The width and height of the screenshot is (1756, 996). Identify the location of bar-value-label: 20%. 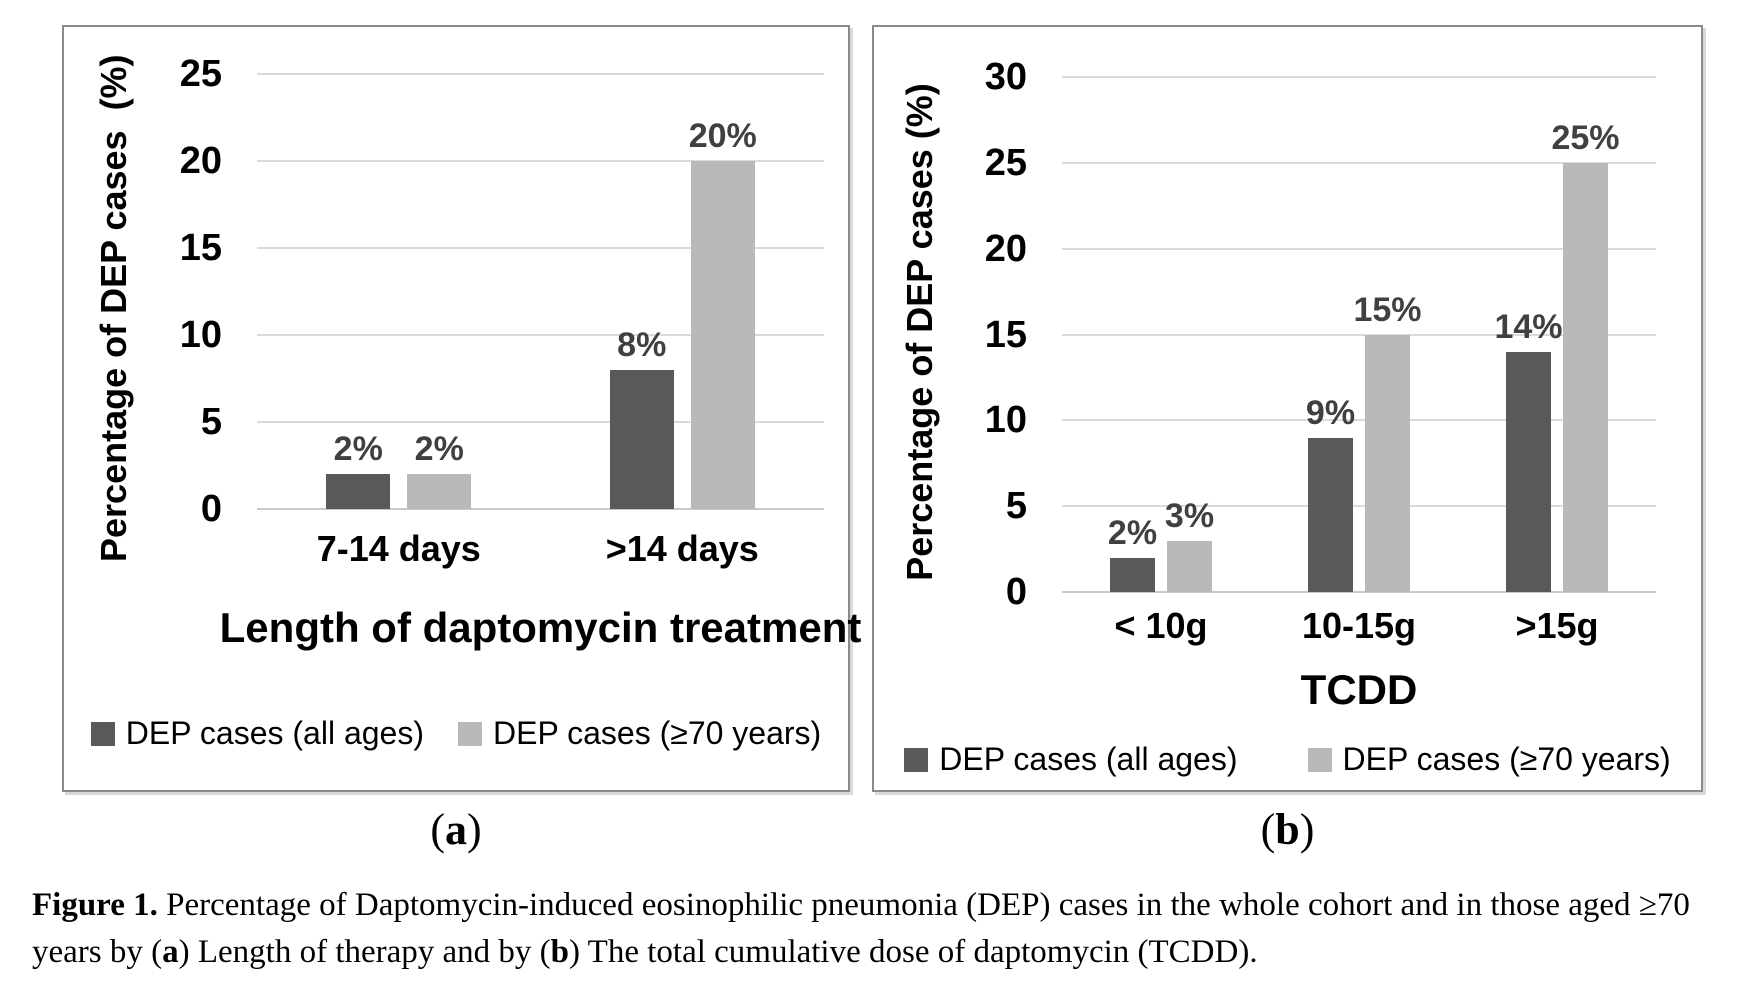
(722, 136).